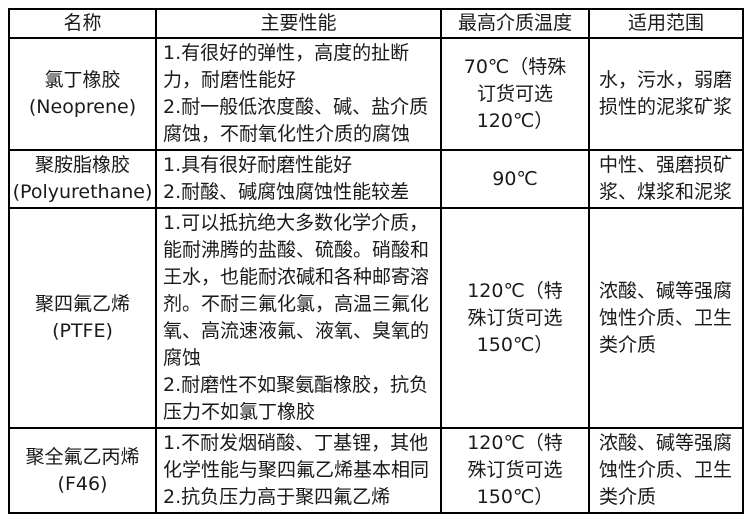 This screenshot has width=750, height=514. Describe the element at coordinates (82, 304) in the screenshot. I see `material-name-cn: 聚四氟乙烯` at that location.